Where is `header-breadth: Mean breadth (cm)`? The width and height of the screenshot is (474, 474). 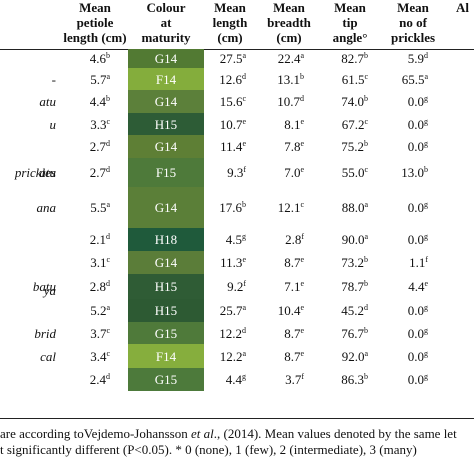
header-breadth: Mean breadth (cm) is located at coordinates (289, 22).